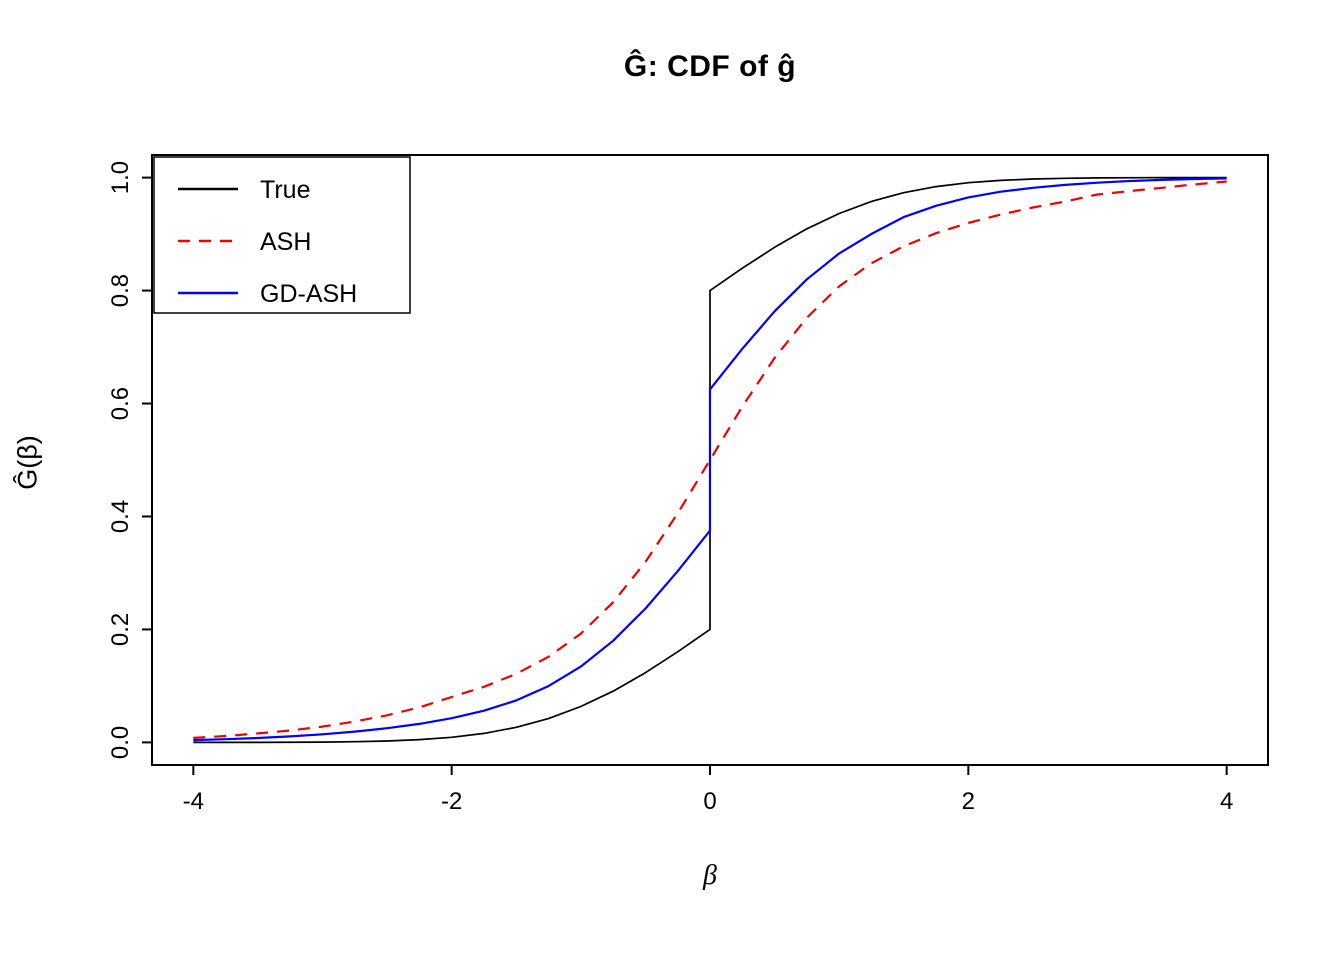  I want to click on legend-label-ash: ASH, so click(285, 242).